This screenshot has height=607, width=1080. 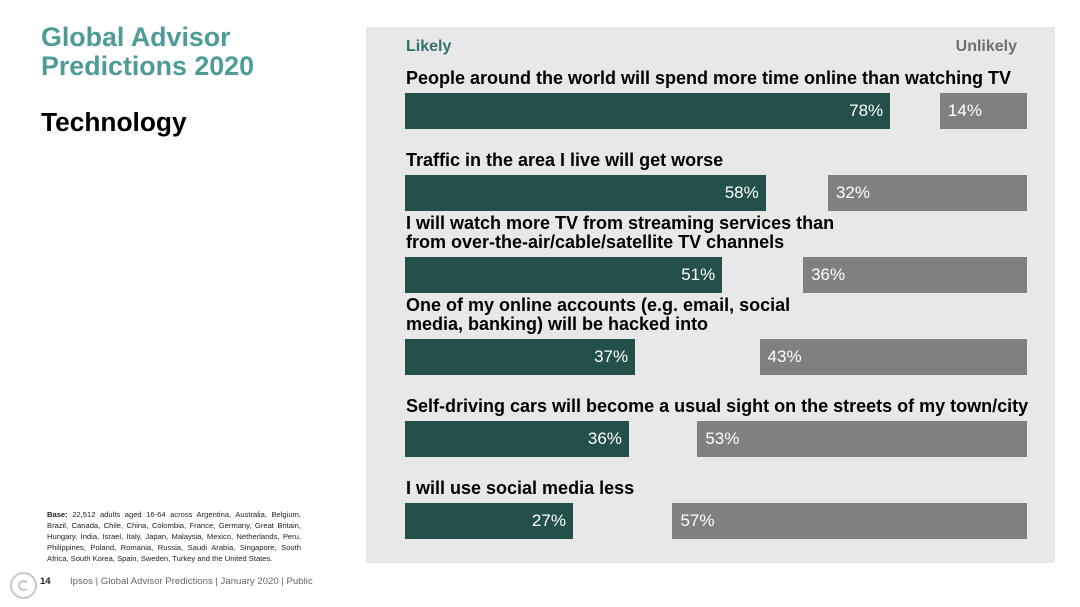 I want to click on legend-likely: Likely, so click(x=429, y=46).